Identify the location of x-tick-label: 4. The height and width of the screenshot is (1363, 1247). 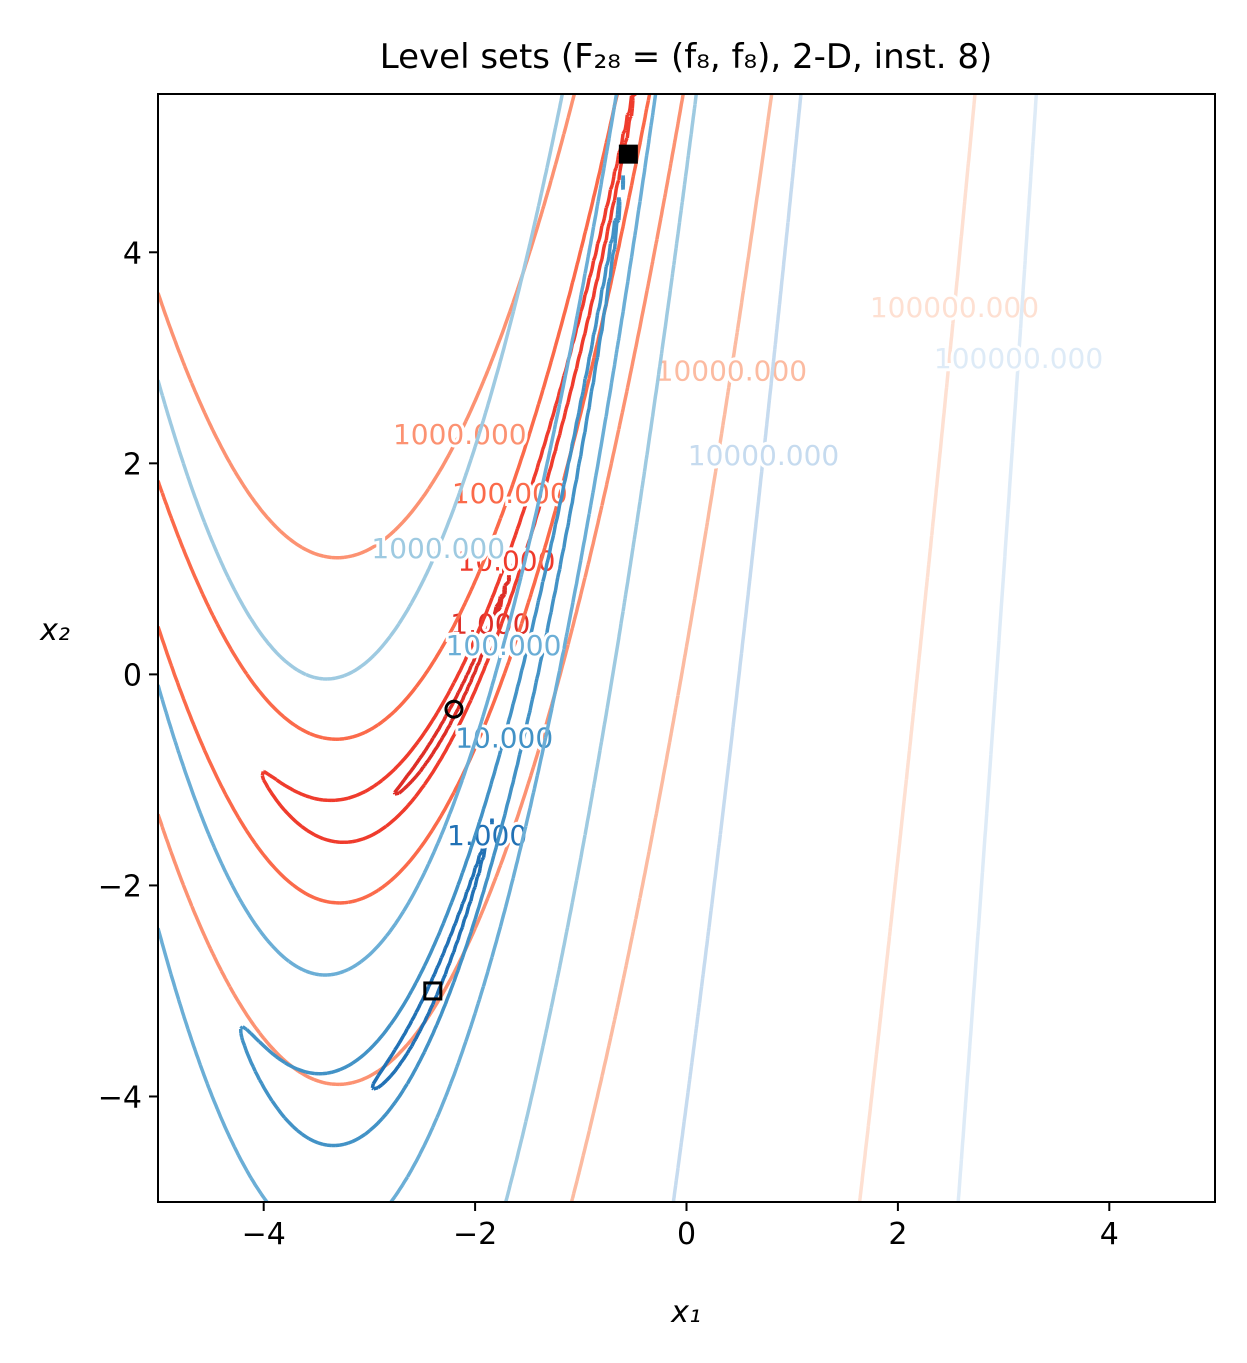
(1109, 1234).